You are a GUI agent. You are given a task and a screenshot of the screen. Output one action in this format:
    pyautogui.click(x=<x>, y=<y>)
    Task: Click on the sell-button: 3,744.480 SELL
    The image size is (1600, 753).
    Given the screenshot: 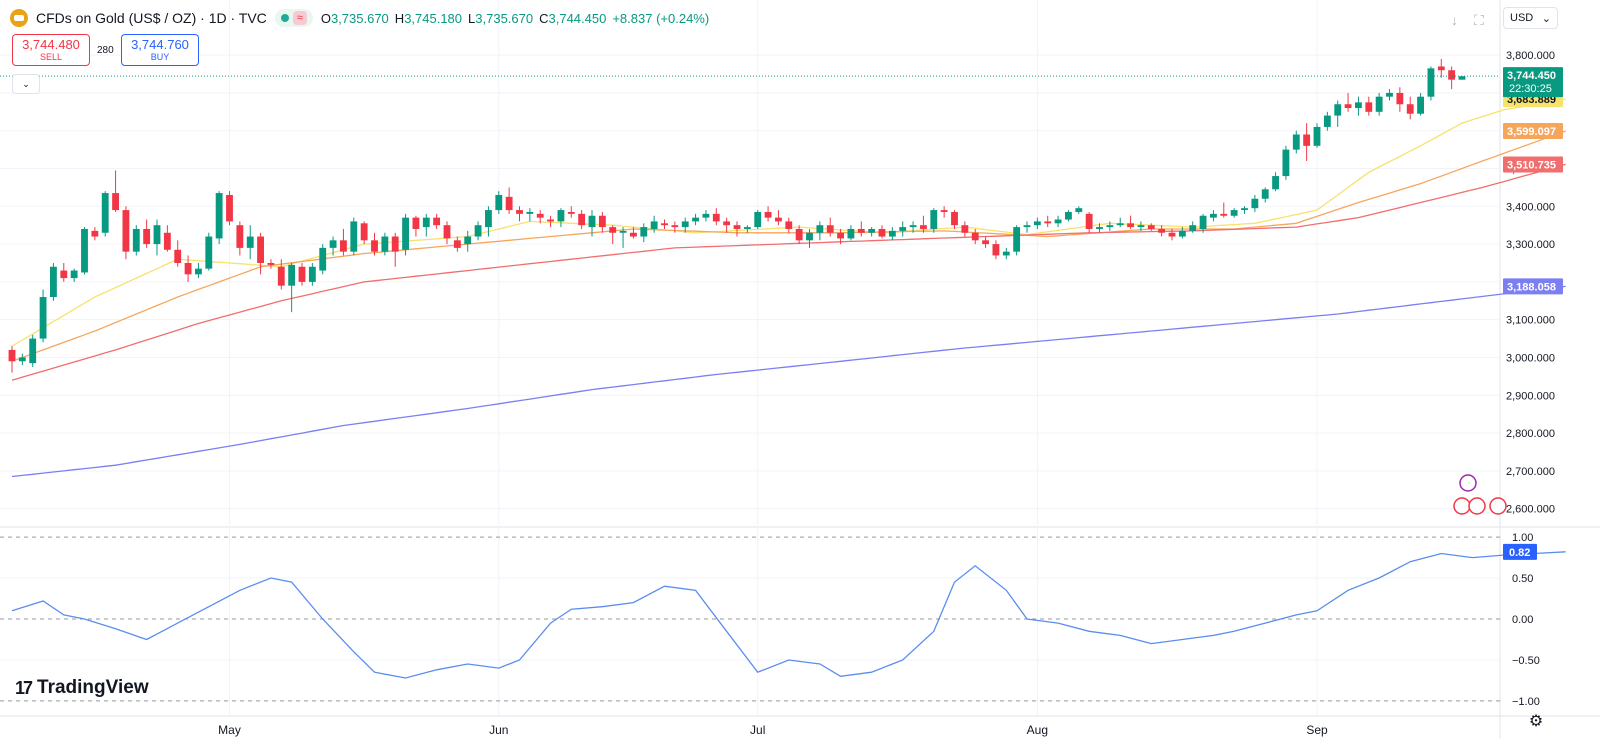 What is the action you would take?
    pyautogui.click(x=51, y=50)
    